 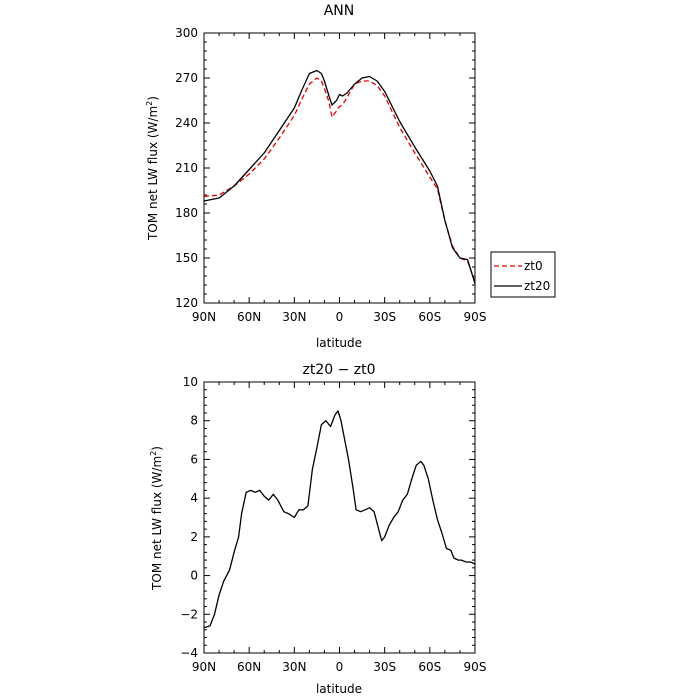 I want to click on y-tick-label: 180, so click(x=186, y=213).